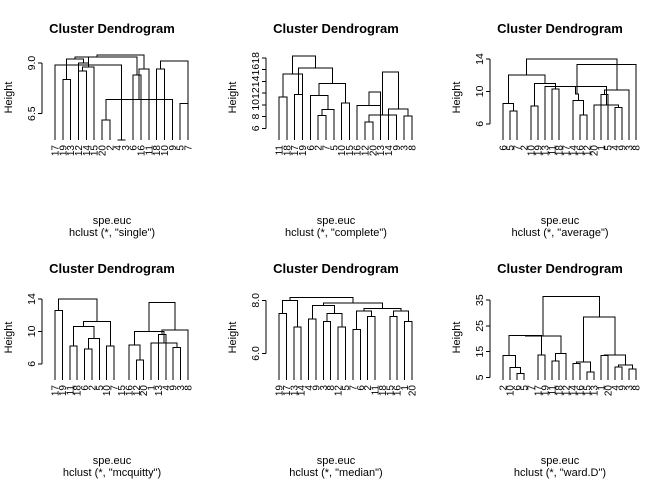 This screenshot has height=480, width=672. Describe the element at coordinates (398, 391) in the screenshot. I see `leaf-label: 16` at that location.